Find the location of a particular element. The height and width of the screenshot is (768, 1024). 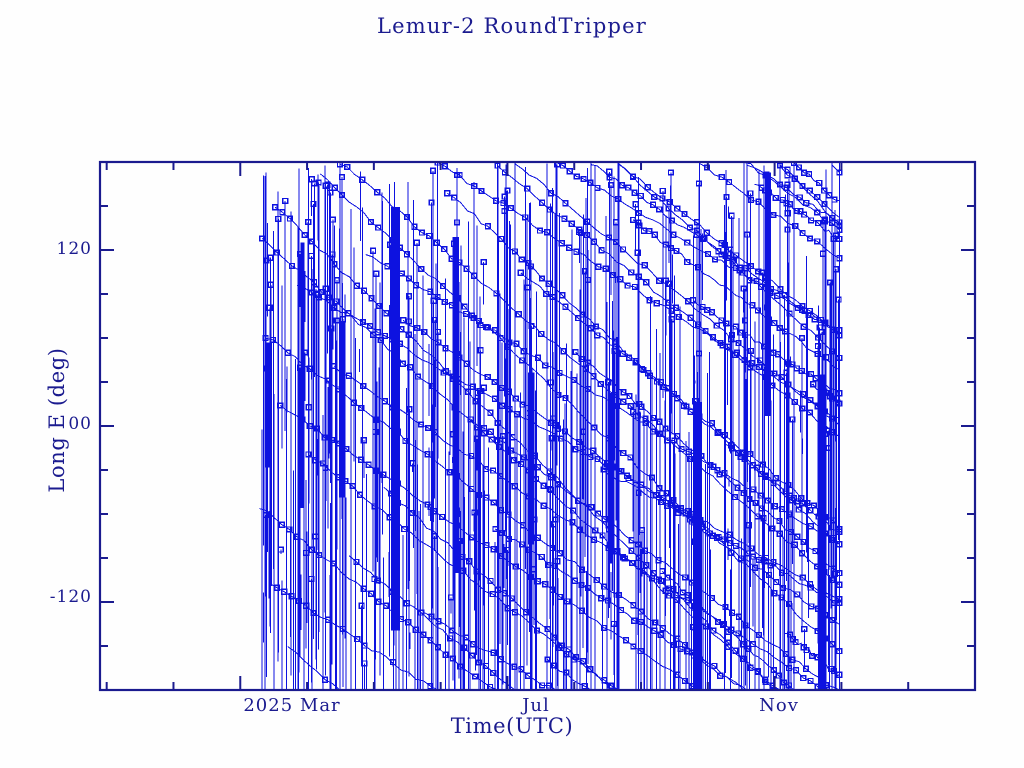

x-axis-title: Time(UTC) is located at coordinates (512, 726).